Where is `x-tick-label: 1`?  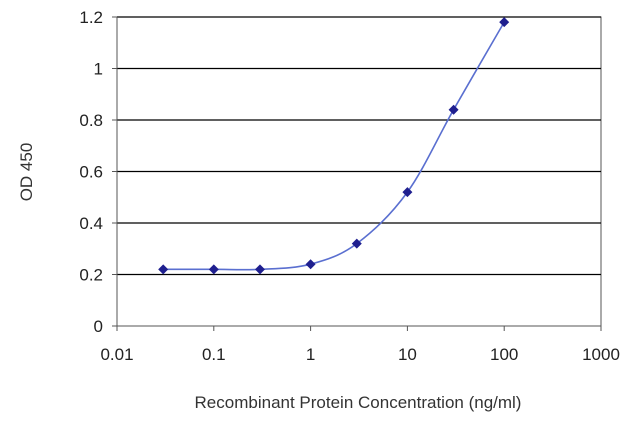 x-tick-label: 1 is located at coordinates (310, 354).